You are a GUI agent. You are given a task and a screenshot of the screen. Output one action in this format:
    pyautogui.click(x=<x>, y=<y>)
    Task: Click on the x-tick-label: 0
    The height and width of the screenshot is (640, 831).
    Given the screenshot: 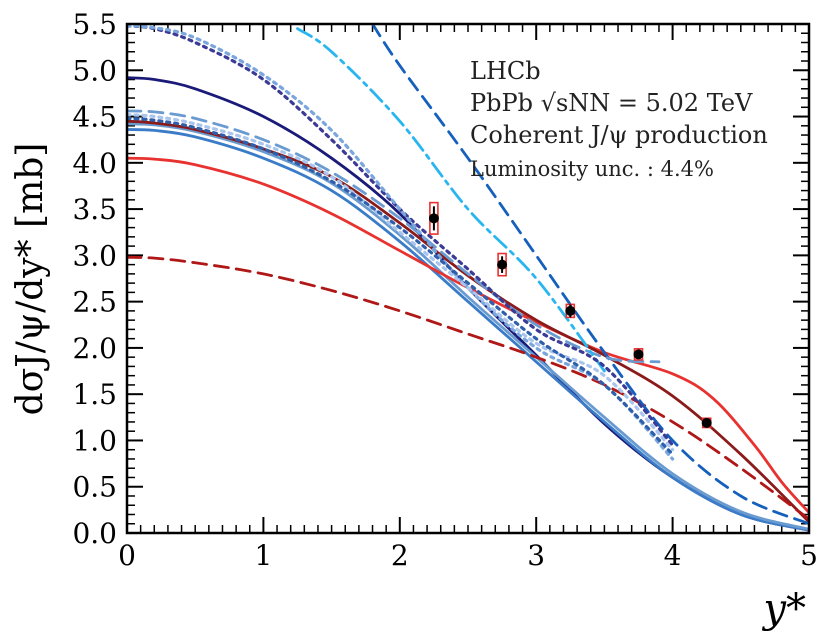 What is the action you would take?
    pyautogui.click(x=127, y=555)
    